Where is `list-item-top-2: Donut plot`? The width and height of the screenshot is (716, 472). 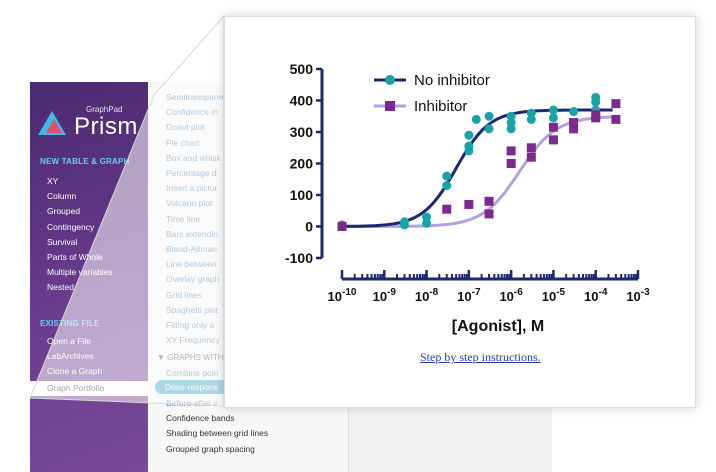
list-item-top-2: Donut plot is located at coordinates (185, 127).